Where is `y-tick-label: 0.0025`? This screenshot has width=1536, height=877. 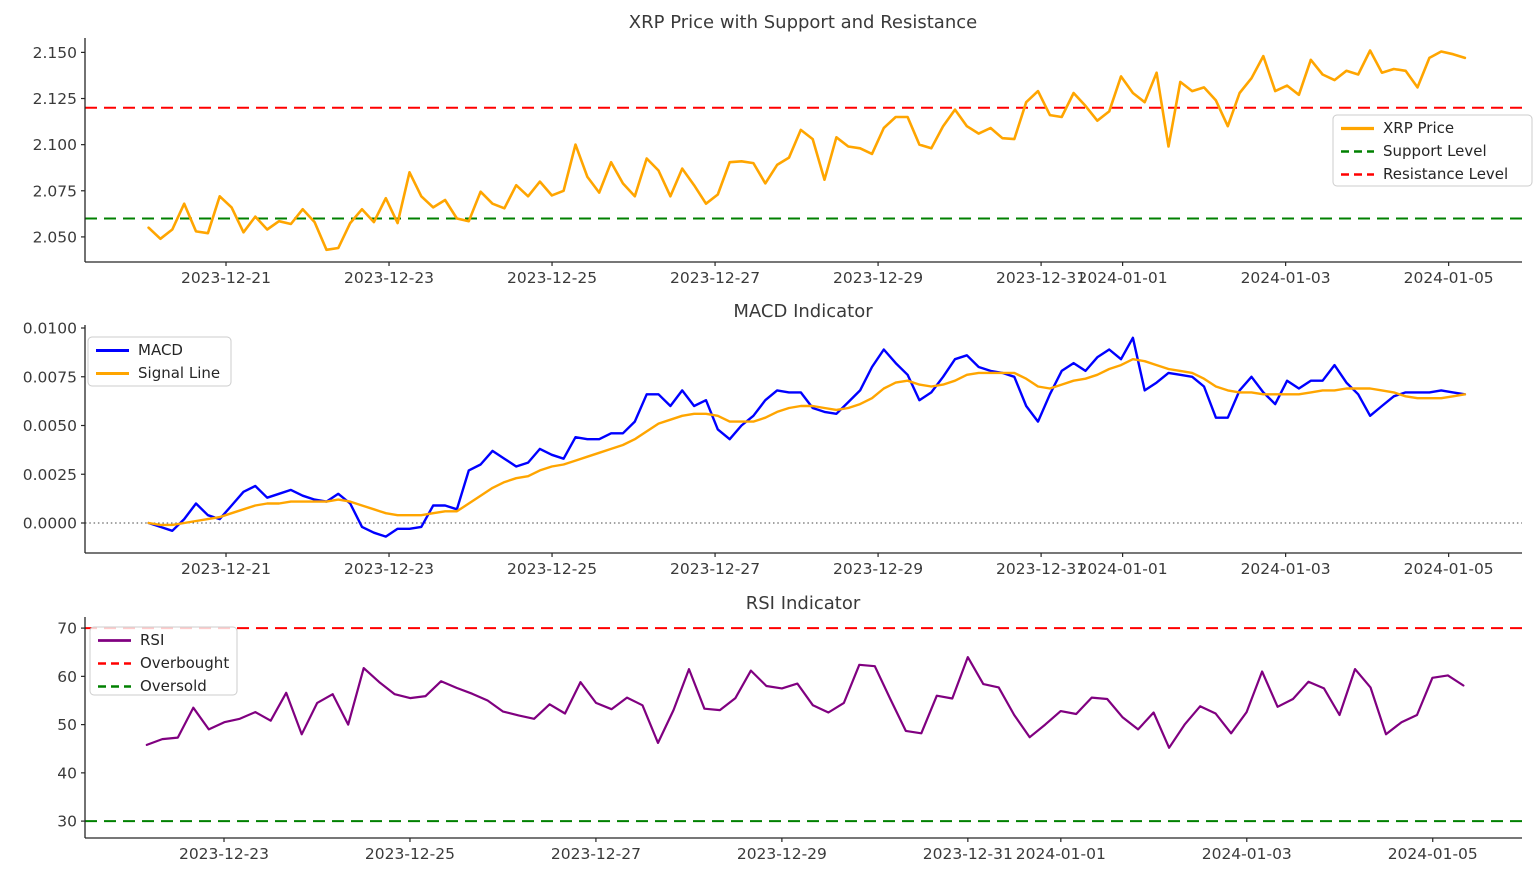 y-tick-label: 0.0025 is located at coordinates (50, 475).